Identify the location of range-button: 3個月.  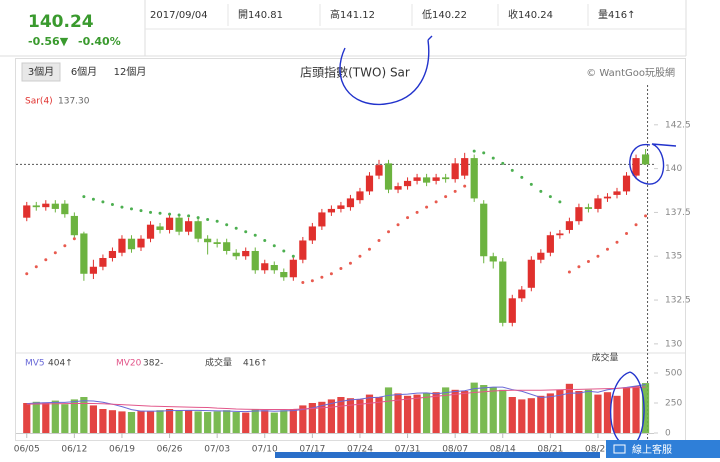
(41, 71).